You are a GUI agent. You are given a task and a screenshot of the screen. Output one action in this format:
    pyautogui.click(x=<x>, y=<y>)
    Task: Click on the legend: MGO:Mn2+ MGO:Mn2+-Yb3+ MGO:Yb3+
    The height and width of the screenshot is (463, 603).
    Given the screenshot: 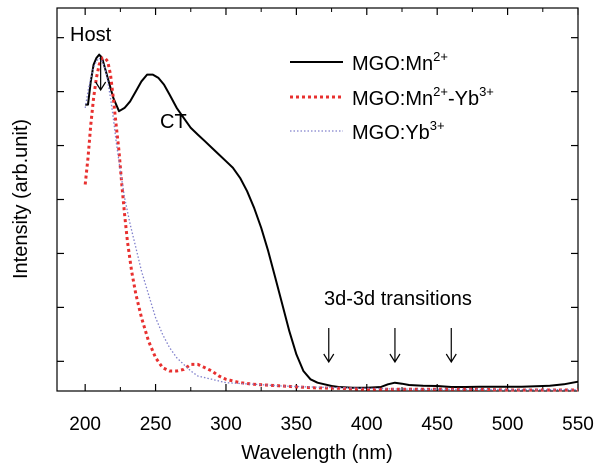 What is the action you would take?
    pyautogui.click(x=392, y=96)
    